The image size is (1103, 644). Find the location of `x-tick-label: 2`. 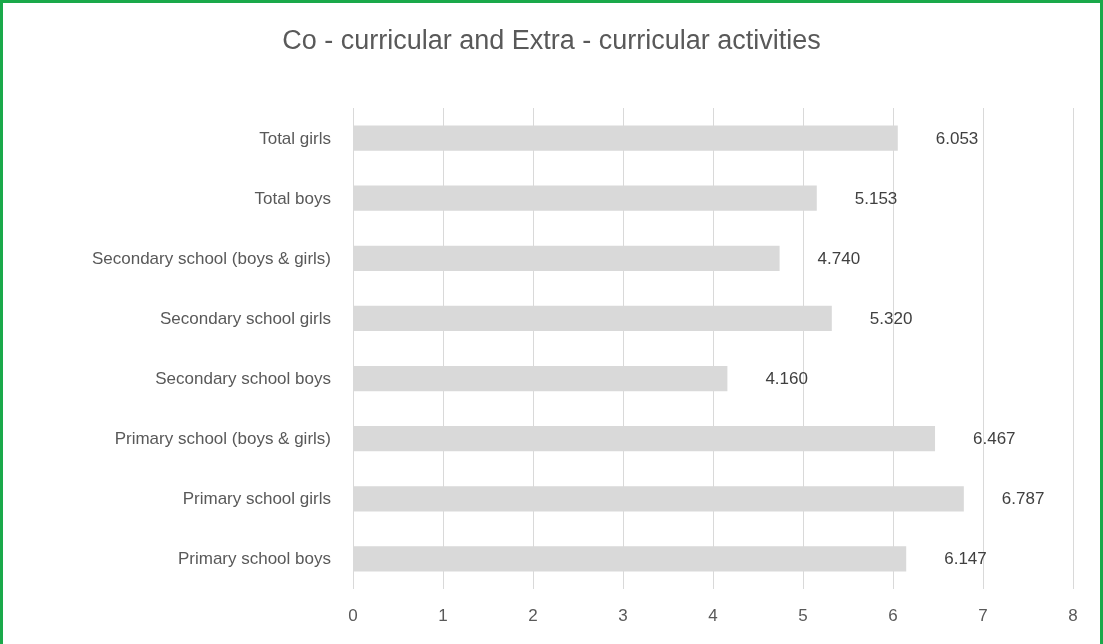

x-tick-label: 2 is located at coordinates (533, 615).